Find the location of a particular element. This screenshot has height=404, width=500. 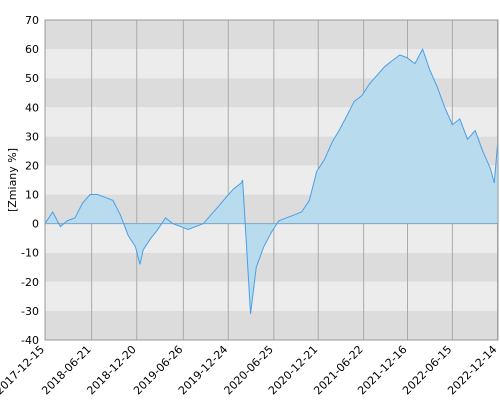

y-tick-label: 40 is located at coordinates (32, 107).